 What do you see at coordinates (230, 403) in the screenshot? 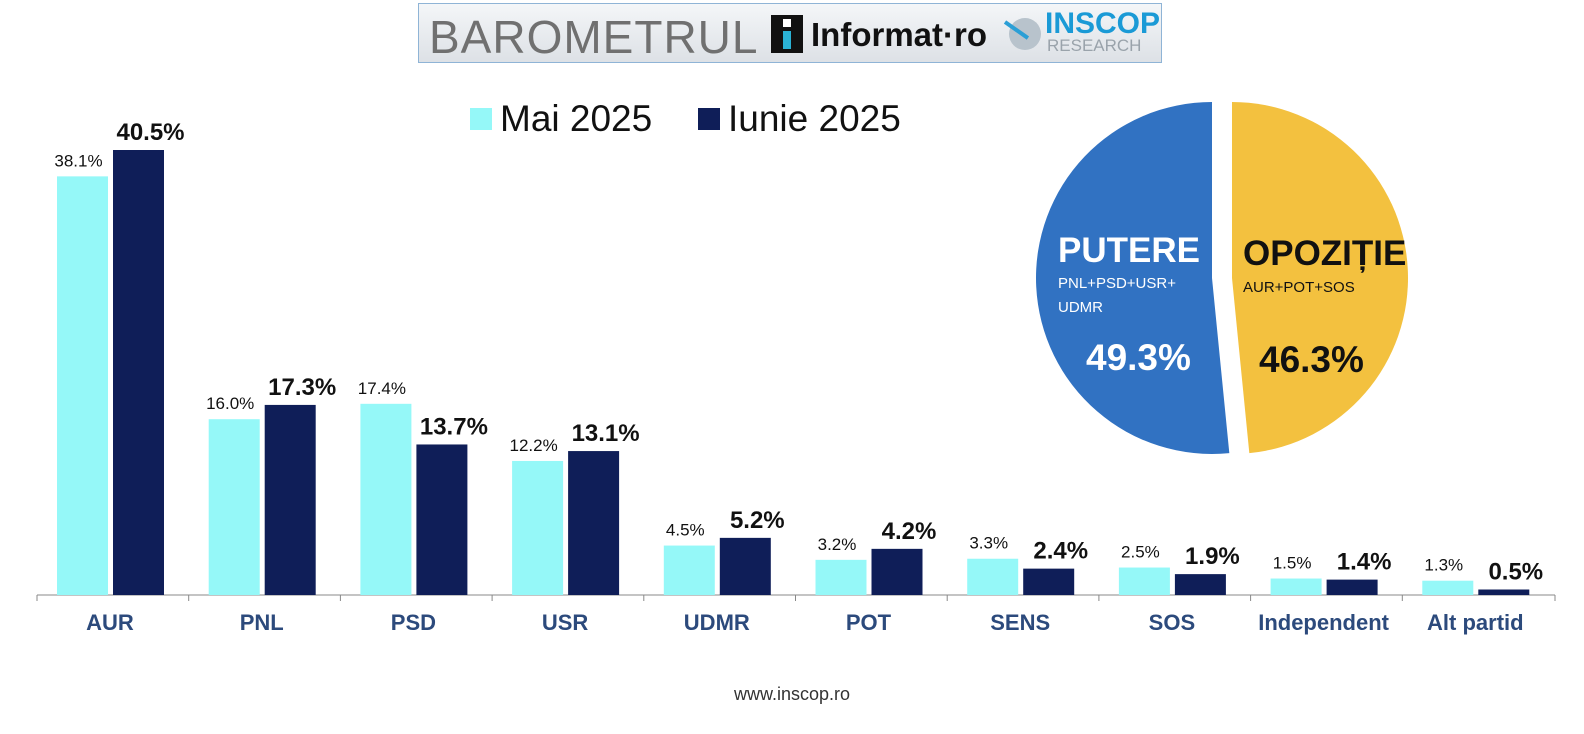
I see `data-label-pnl-mai: 16.0%` at bounding box center [230, 403].